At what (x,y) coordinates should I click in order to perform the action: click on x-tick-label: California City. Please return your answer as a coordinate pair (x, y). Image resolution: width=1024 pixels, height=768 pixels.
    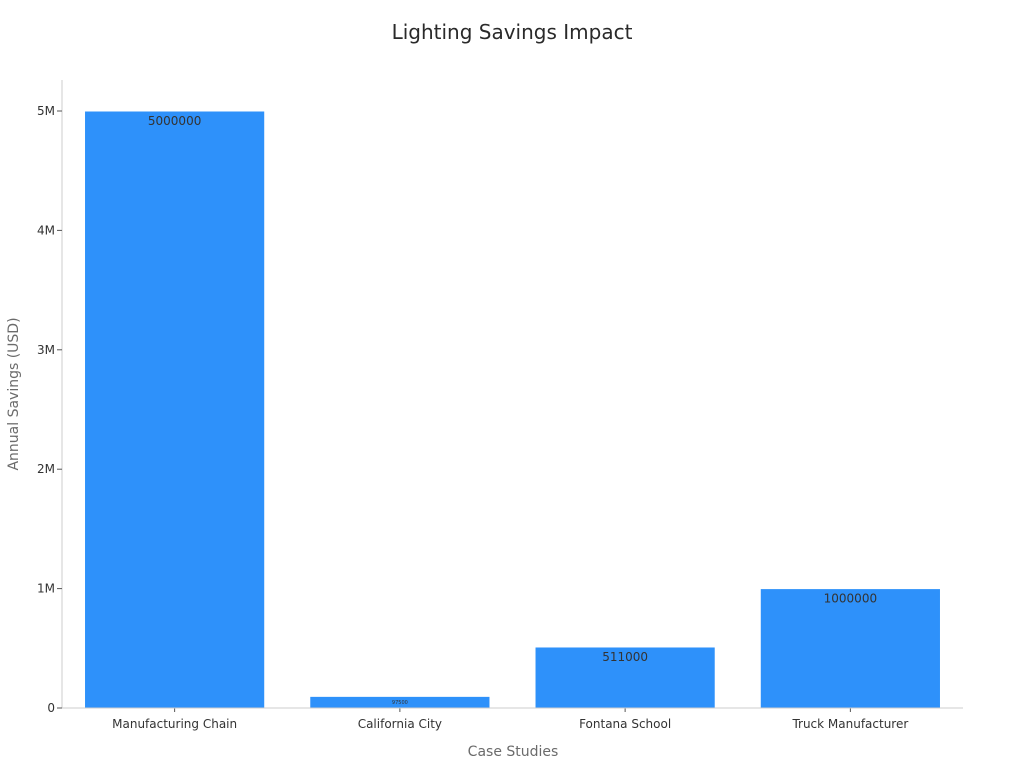
    Looking at the image, I should click on (400, 724).